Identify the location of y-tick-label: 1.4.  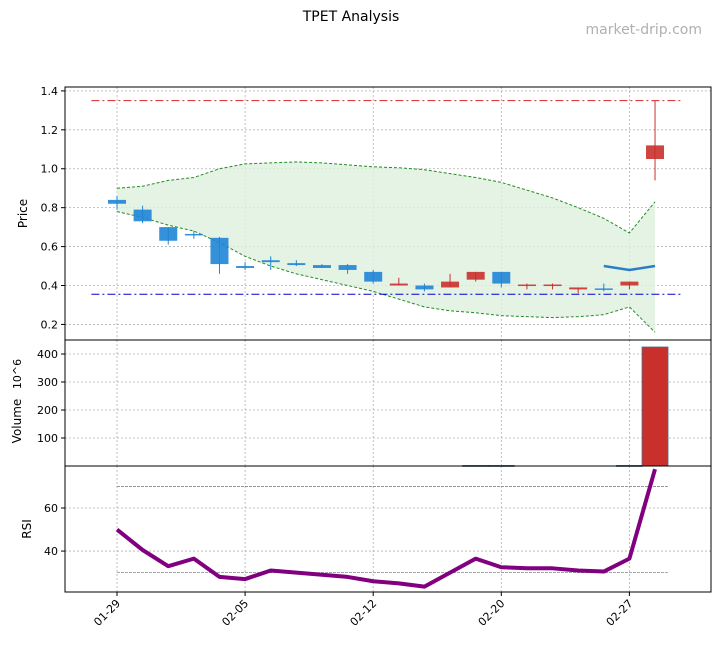
(50, 91).